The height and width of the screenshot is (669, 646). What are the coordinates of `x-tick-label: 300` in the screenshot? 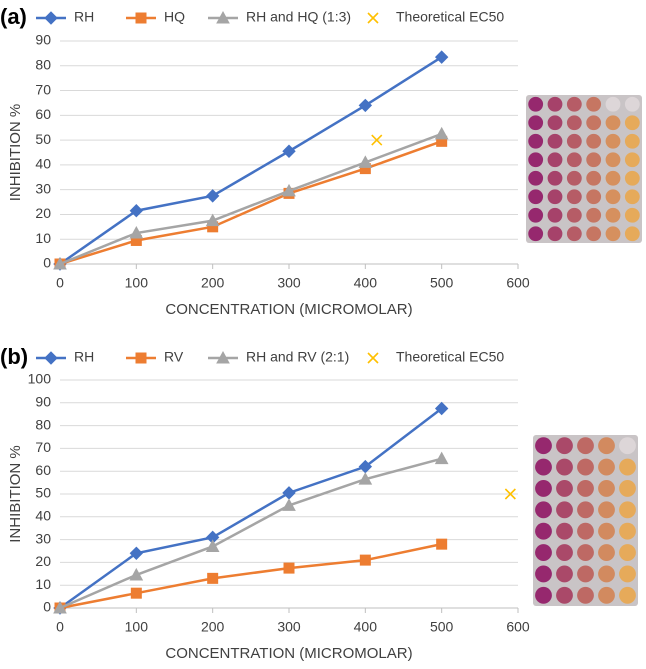 It's located at (289, 283).